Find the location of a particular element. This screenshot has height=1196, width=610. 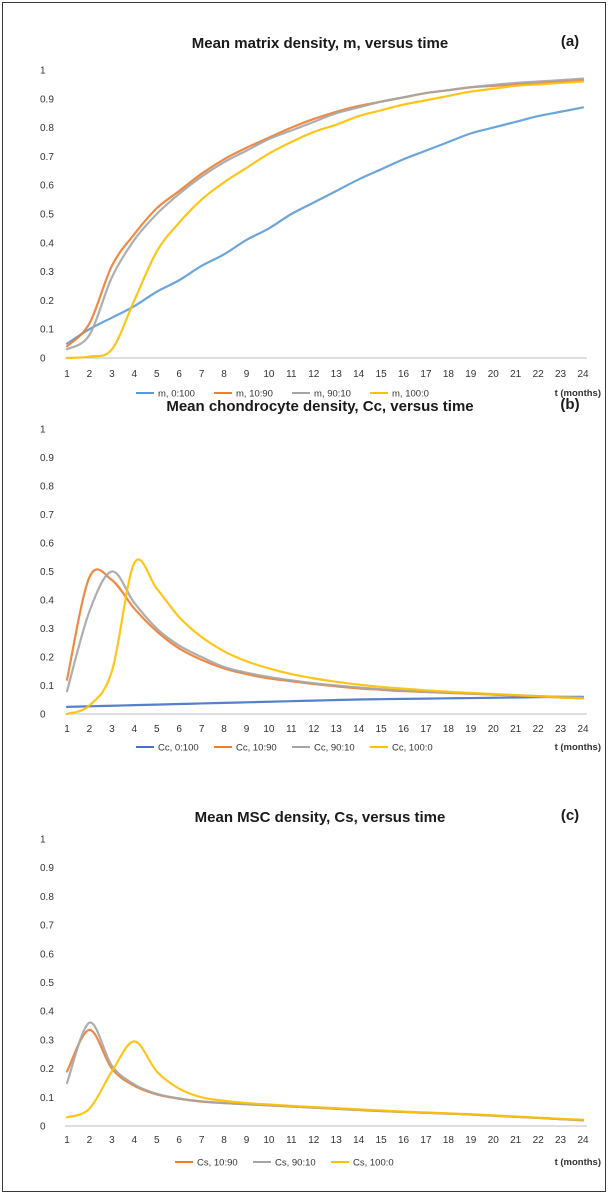

legend-label: Cs, 10:90 is located at coordinates (217, 1163).